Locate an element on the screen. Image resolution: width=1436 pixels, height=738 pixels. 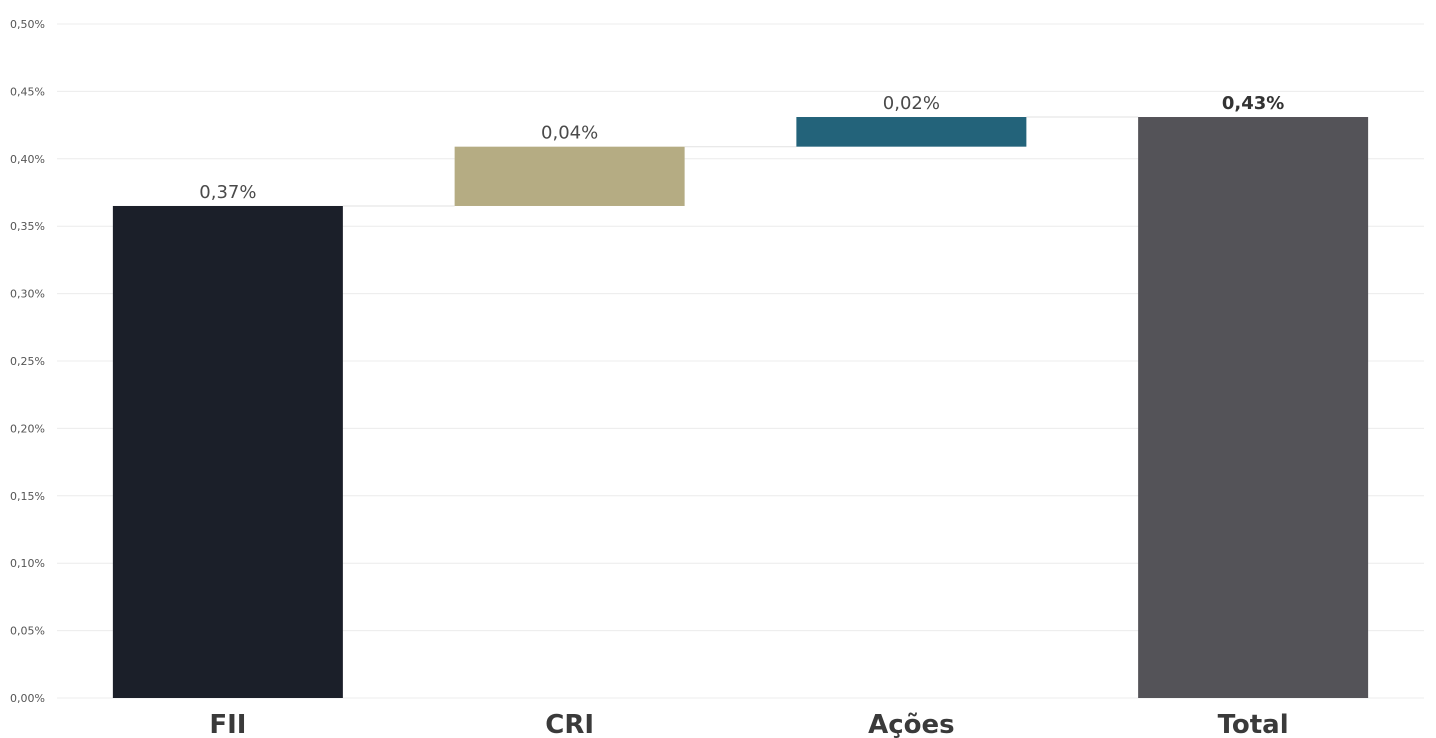
bar-fii is located at coordinates (227, 452).